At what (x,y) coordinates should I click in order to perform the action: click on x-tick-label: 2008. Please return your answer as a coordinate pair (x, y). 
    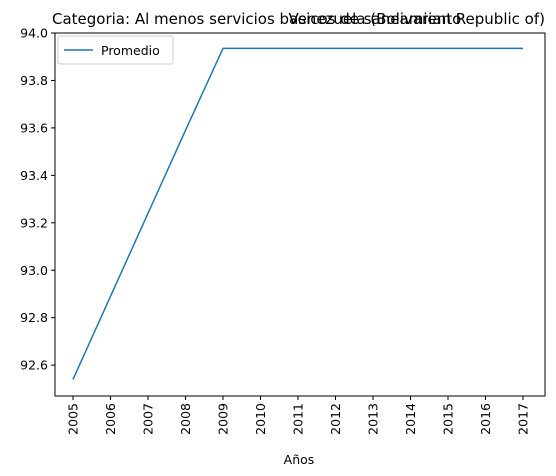
    Looking at the image, I should click on (185, 419).